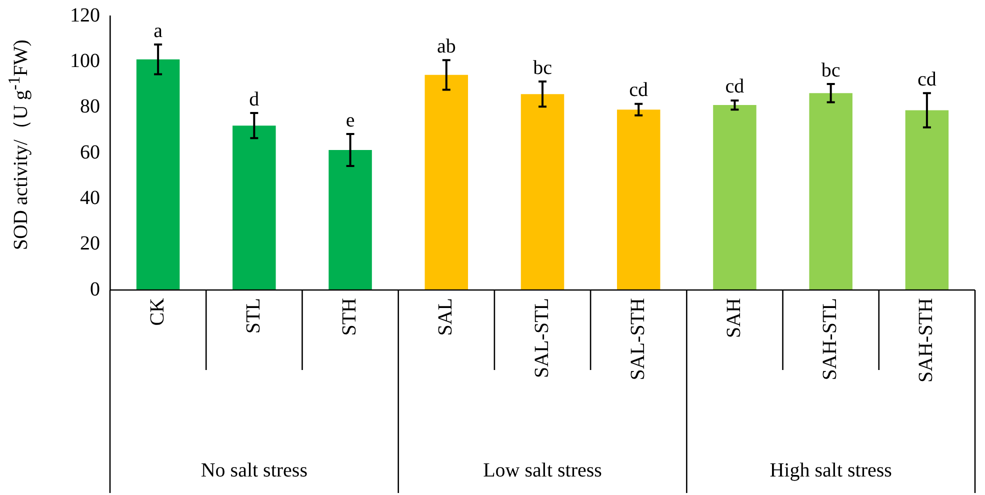 This screenshot has height=495, width=985. What do you see at coordinates (90, 243) in the screenshot?
I see `y-tick-label: 20` at bounding box center [90, 243].